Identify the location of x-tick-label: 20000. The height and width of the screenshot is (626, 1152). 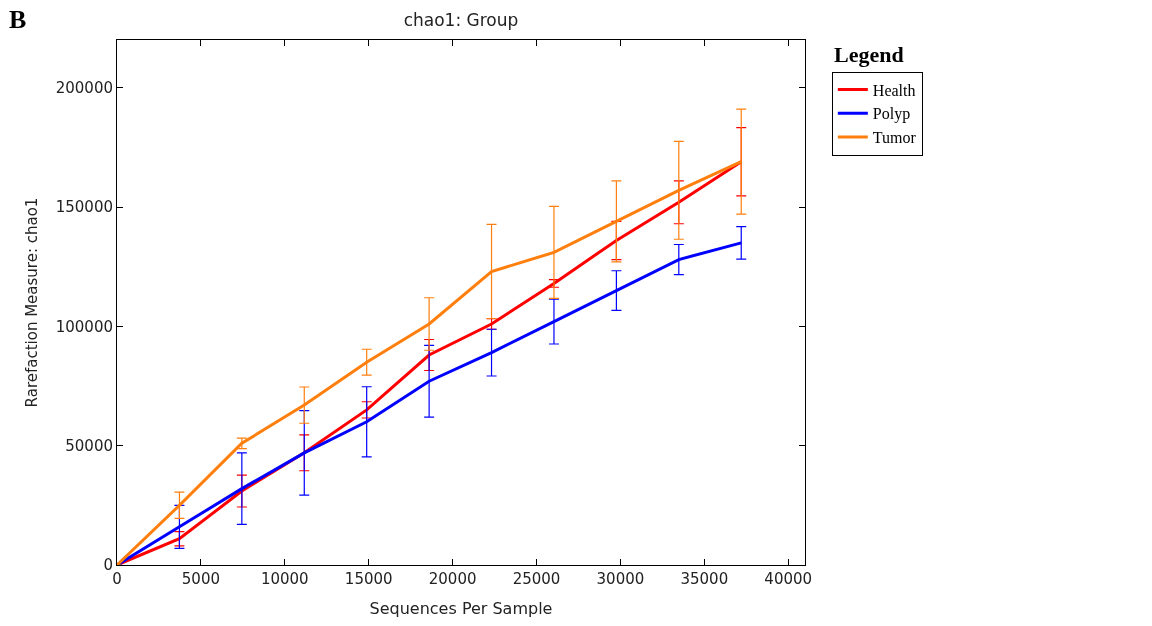
(452, 579).